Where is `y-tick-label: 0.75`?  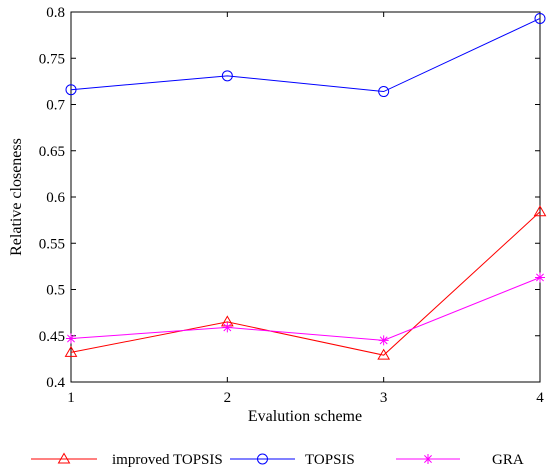
y-tick-label: 0.75 is located at coordinates (52, 59).